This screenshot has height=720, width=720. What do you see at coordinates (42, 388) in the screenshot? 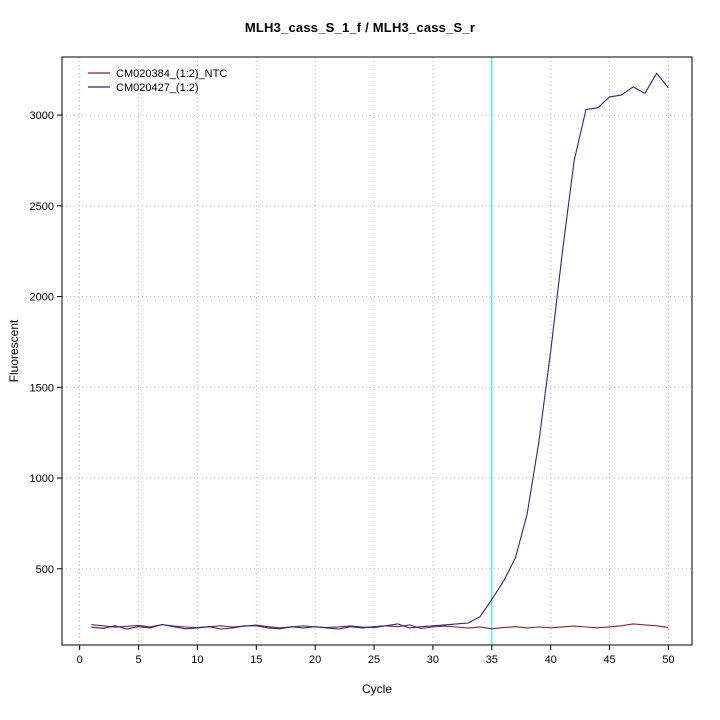
I see `y-tick-label: 1500` at bounding box center [42, 388].